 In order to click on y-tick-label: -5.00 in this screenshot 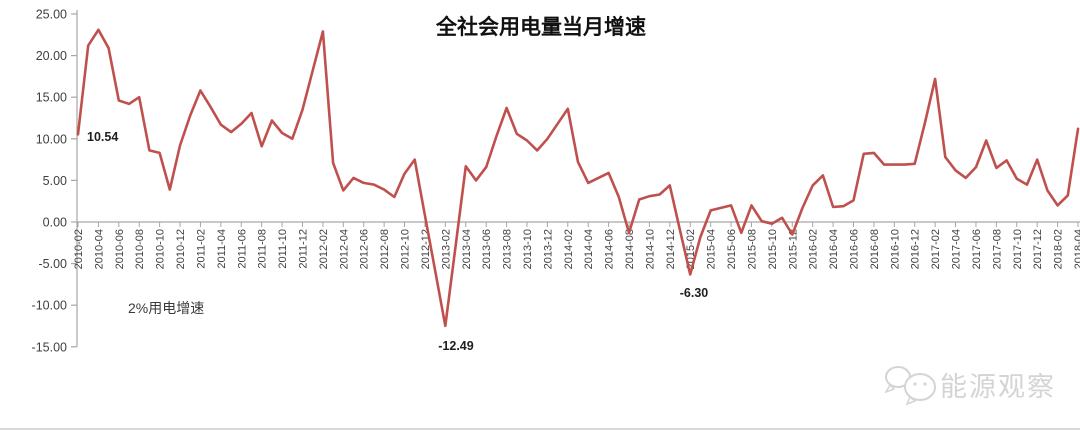, I will do `click(53, 264)`.